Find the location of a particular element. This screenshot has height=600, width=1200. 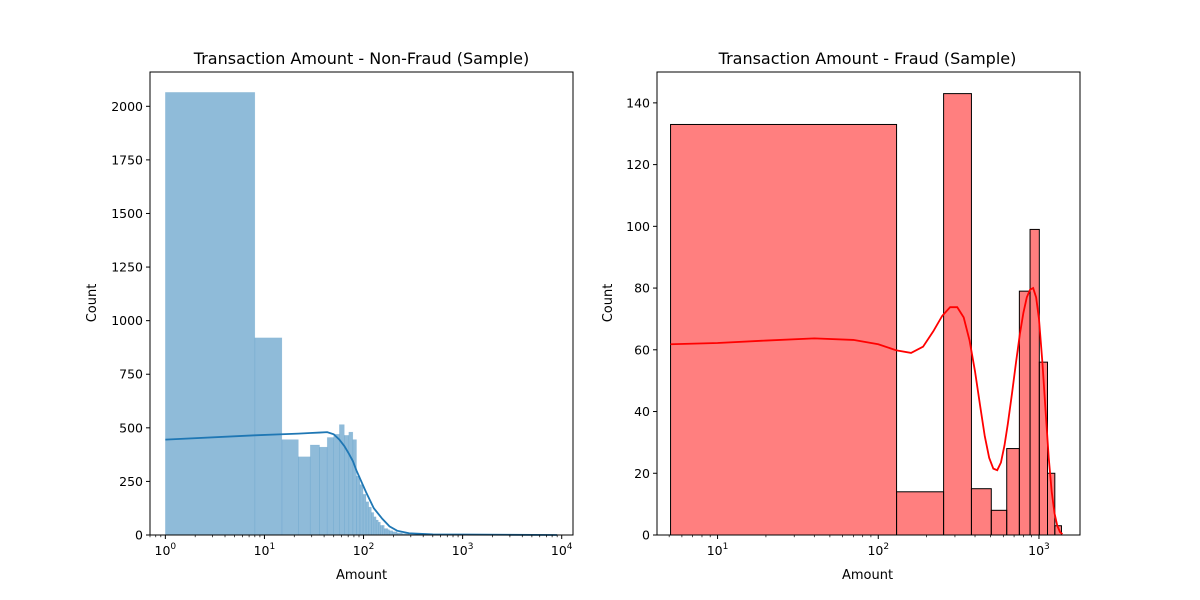

y-tick-label: 80 is located at coordinates (642, 288).